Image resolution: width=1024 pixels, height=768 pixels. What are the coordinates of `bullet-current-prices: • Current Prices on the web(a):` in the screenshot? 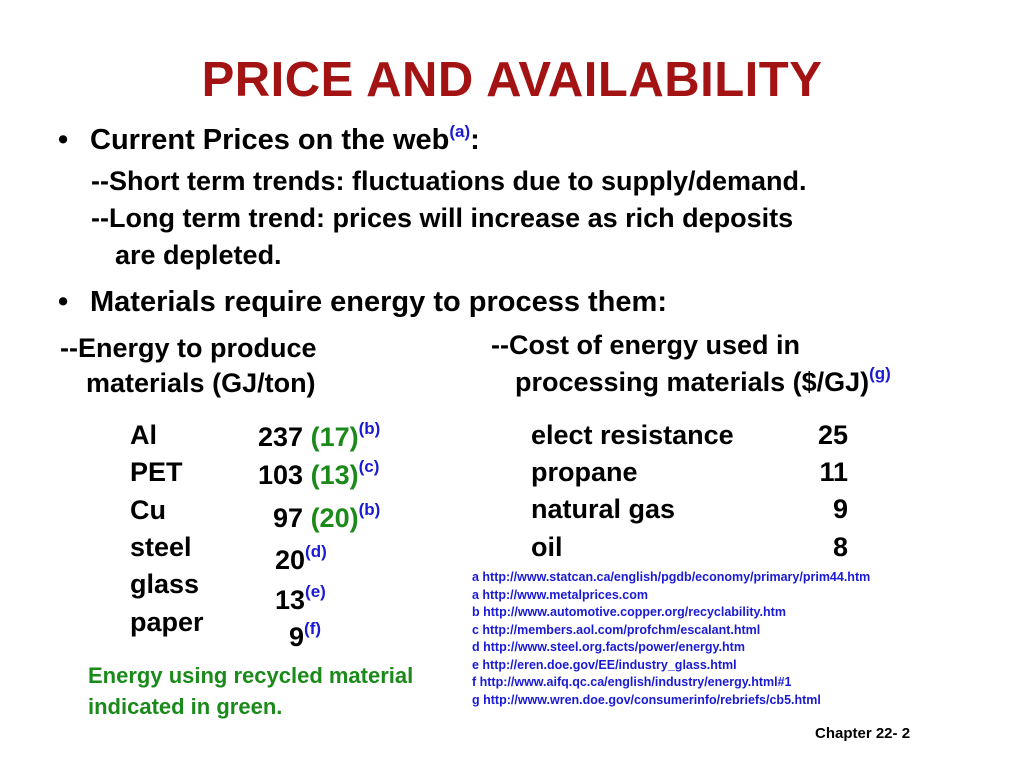 It's located at (269, 139).